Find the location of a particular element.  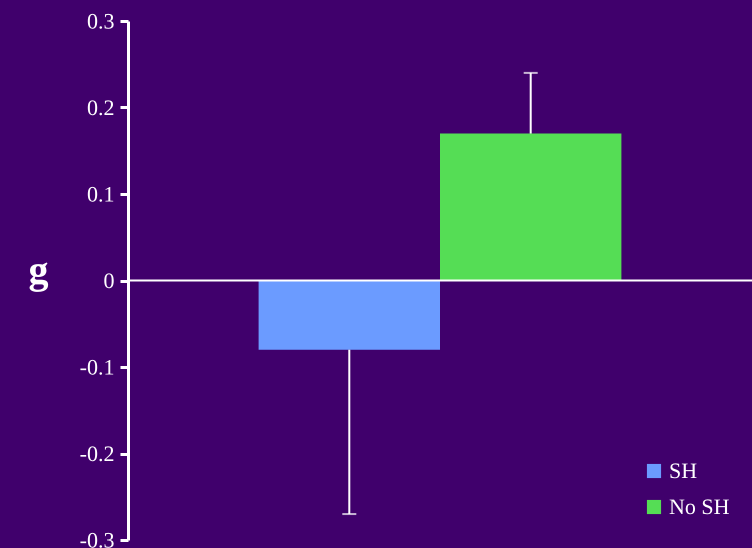

y-tick-label: -0.3 is located at coordinates (97, 538).